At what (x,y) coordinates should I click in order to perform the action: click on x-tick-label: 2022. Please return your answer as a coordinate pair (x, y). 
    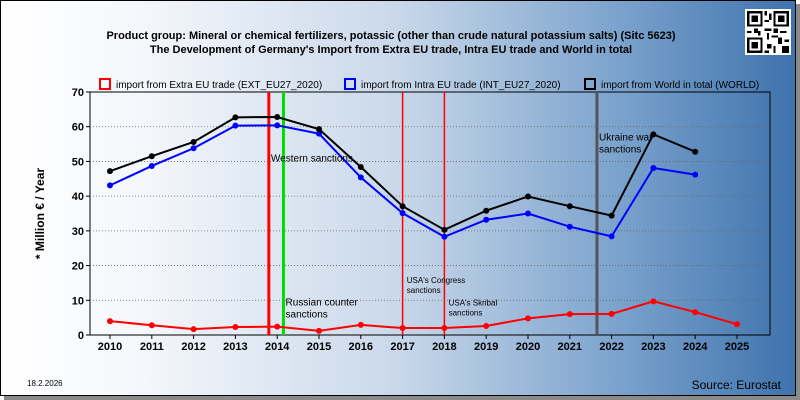
    Looking at the image, I should click on (611, 347).